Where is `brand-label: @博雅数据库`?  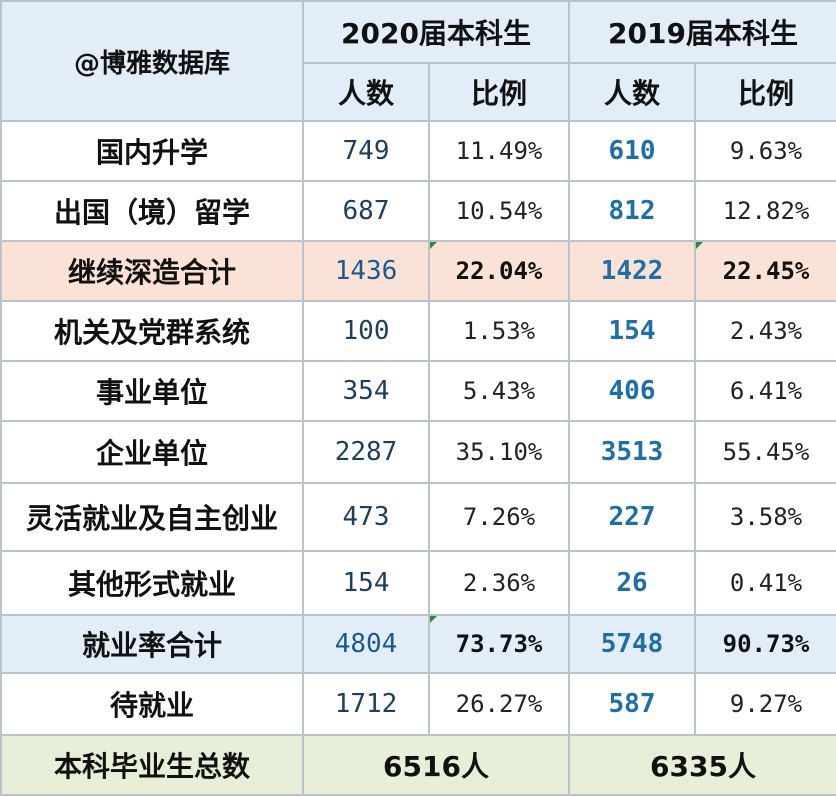 brand-label: @博雅数据库 is located at coordinates (152, 61).